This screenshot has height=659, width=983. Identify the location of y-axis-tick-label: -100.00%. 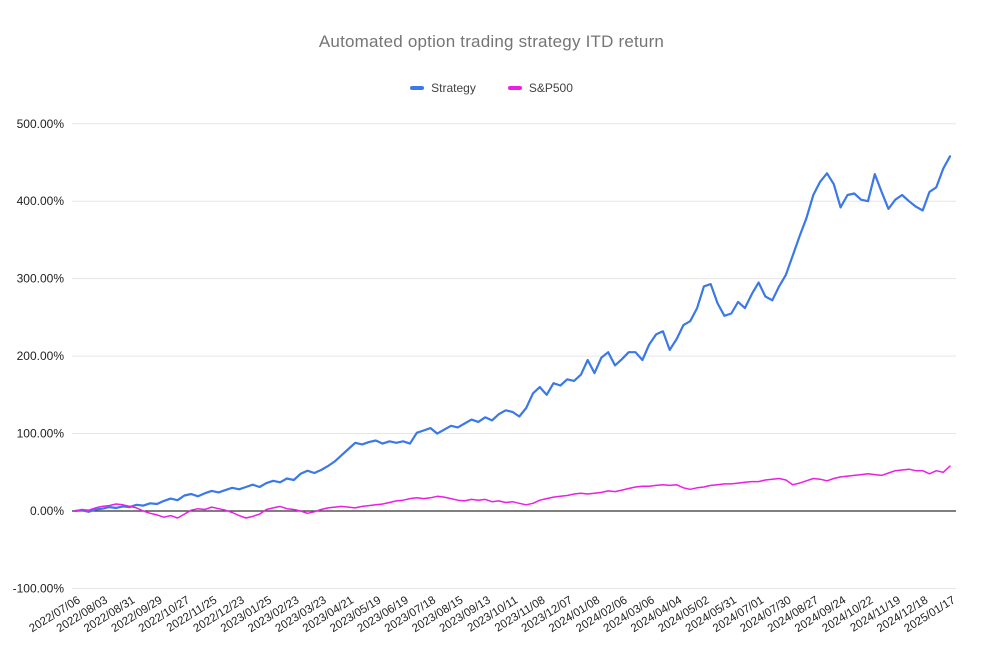
(39, 588).